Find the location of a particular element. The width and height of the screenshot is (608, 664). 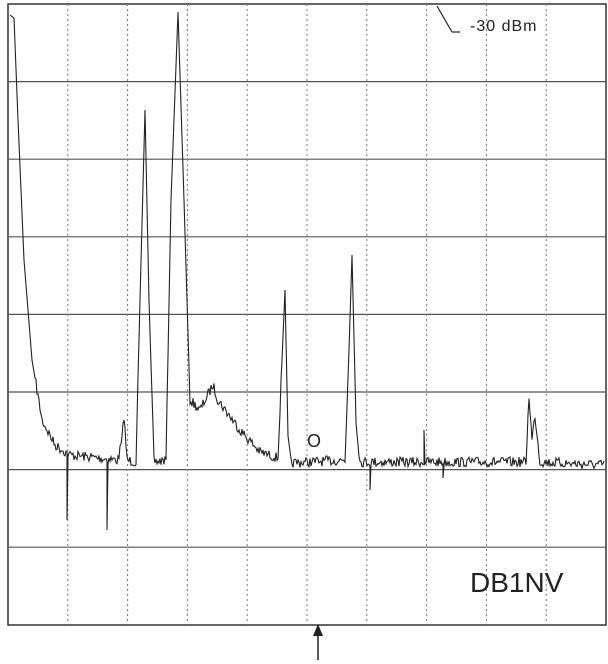

center-arrow-head is located at coordinates (318, 630).